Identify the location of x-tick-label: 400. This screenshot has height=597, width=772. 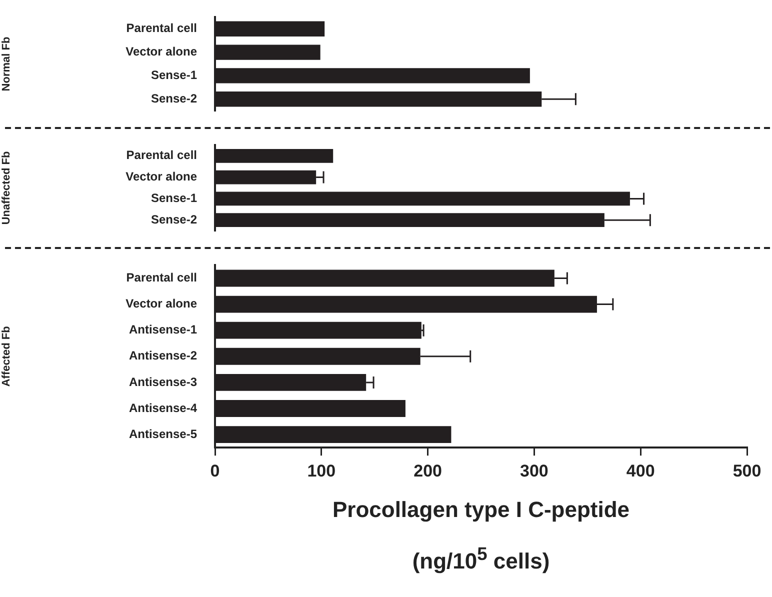
(640, 470).